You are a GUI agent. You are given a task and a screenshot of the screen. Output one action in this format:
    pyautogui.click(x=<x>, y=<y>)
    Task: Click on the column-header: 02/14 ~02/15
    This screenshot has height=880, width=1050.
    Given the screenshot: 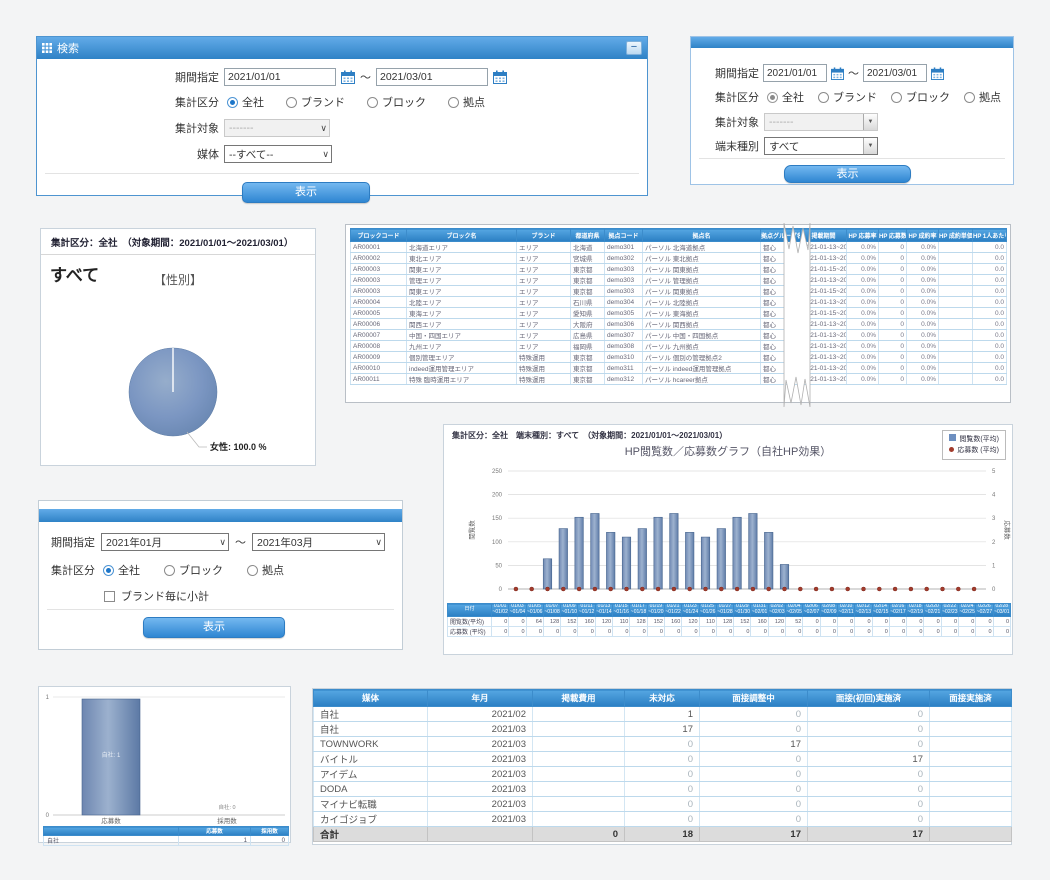 What is the action you would take?
    pyautogui.click(x=880, y=610)
    